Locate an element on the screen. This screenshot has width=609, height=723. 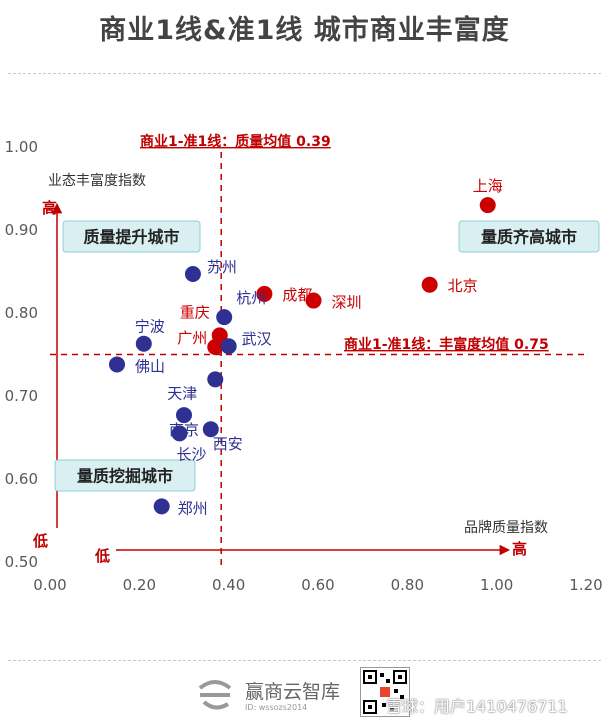
x-tick-label: 0.60 is located at coordinates (317, 585).